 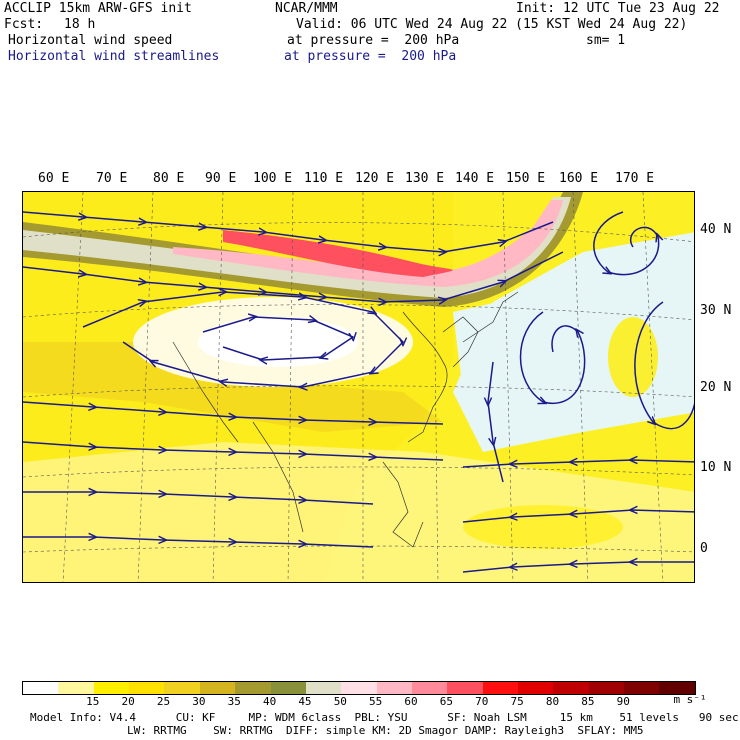 What do you see at coordinates (98, 8) in the screenshot?
I see `model-title: ACCLIP 15km ARW-GFS init` at bounding box center [98, 8].